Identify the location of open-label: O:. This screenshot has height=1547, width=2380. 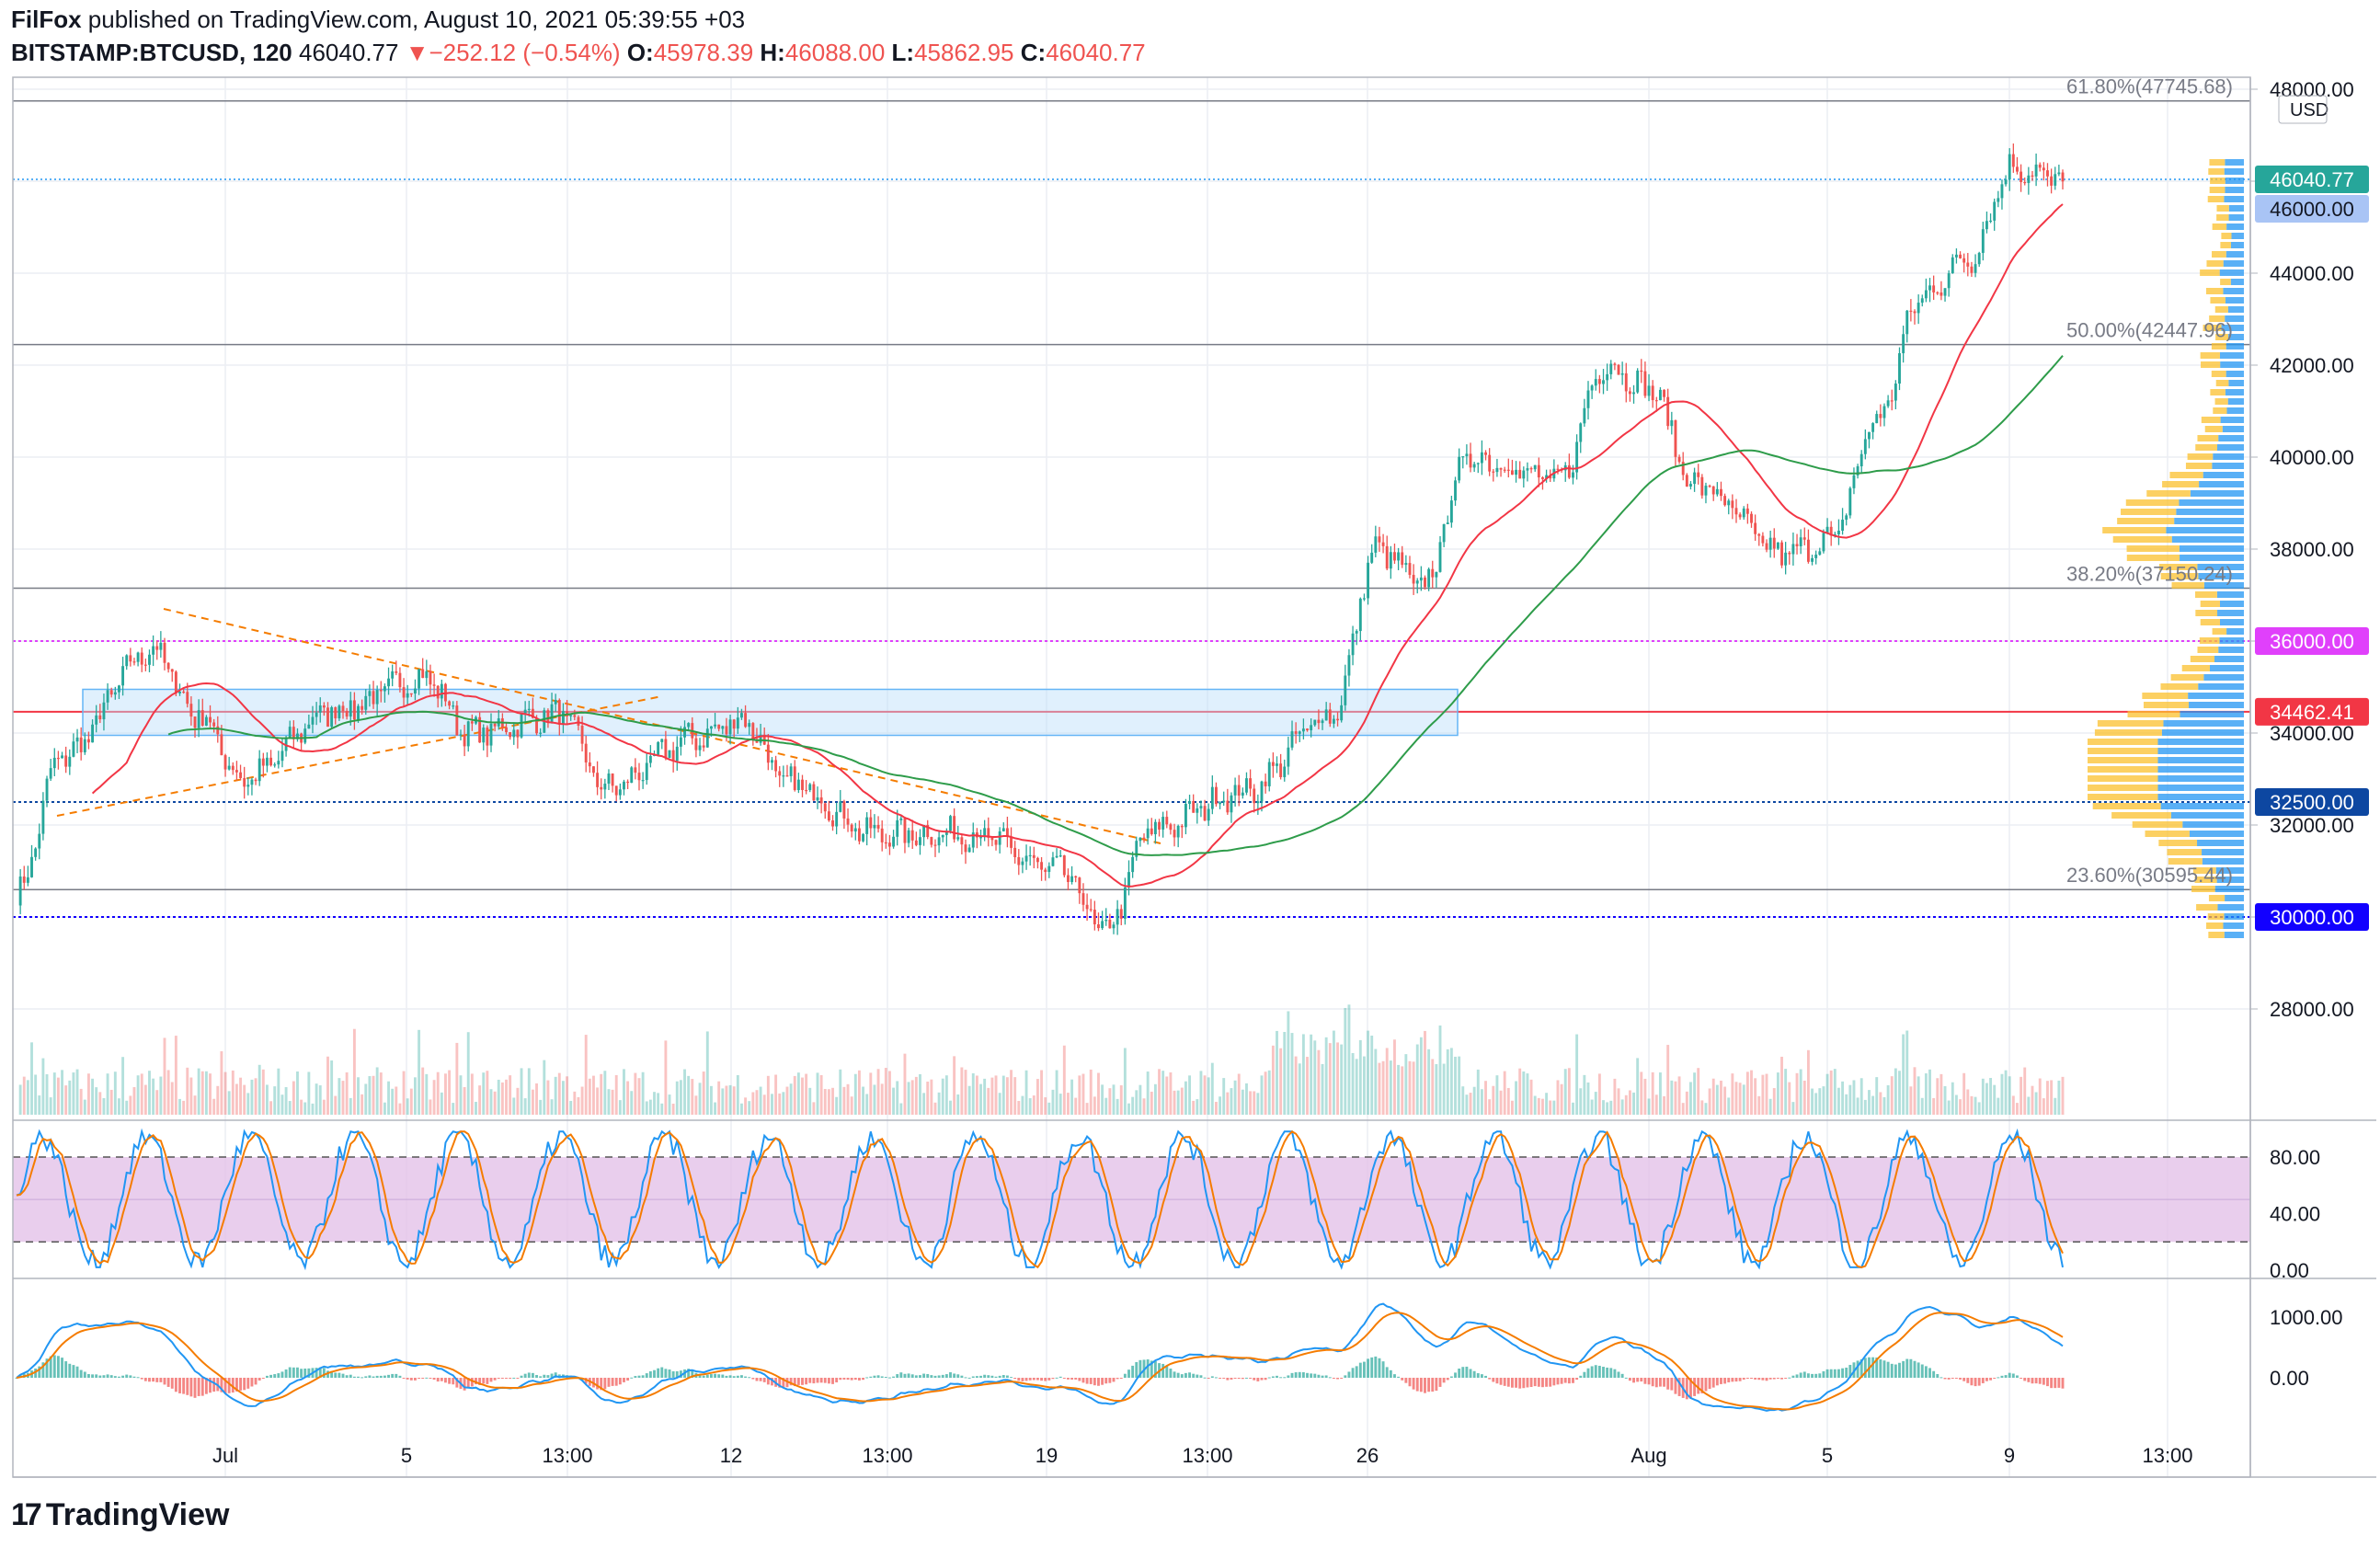
(640, 52).